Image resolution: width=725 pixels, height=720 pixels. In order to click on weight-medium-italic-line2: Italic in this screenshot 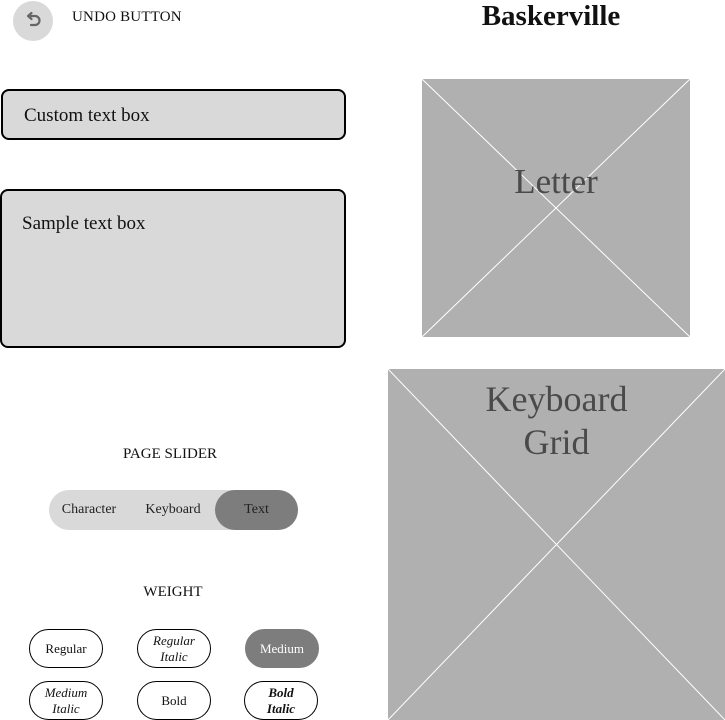, I will do `click(66, 708)`.